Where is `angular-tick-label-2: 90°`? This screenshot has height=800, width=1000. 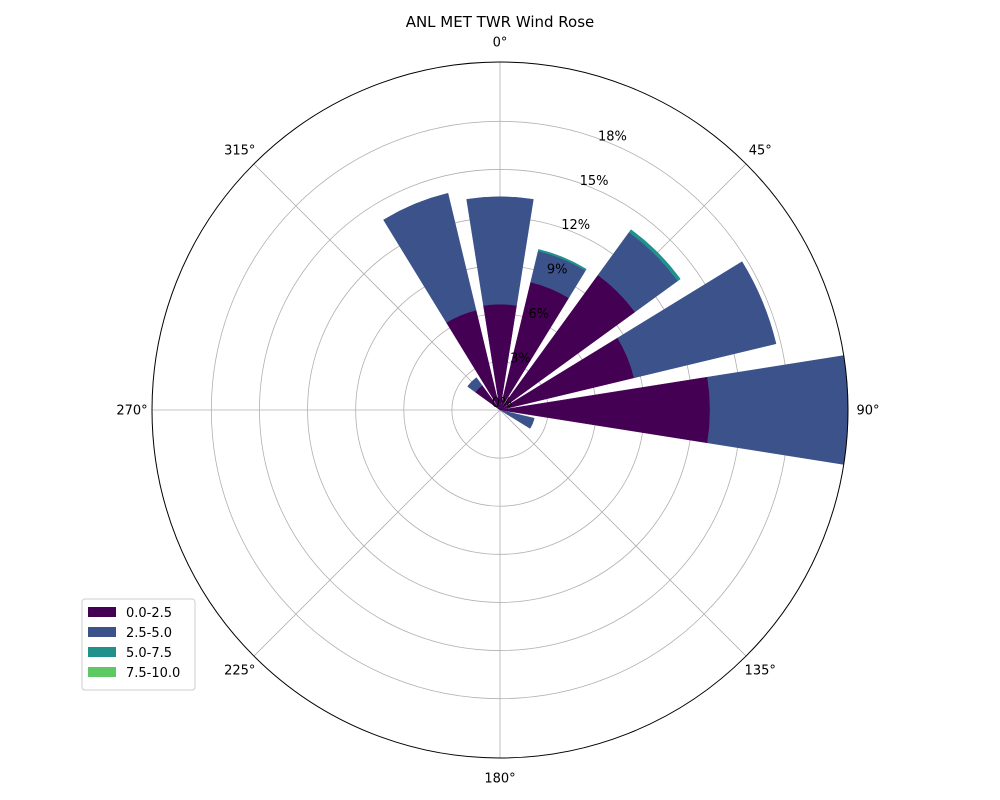 angular-tick-label-2: 90° is located at coordinates (867, 411).